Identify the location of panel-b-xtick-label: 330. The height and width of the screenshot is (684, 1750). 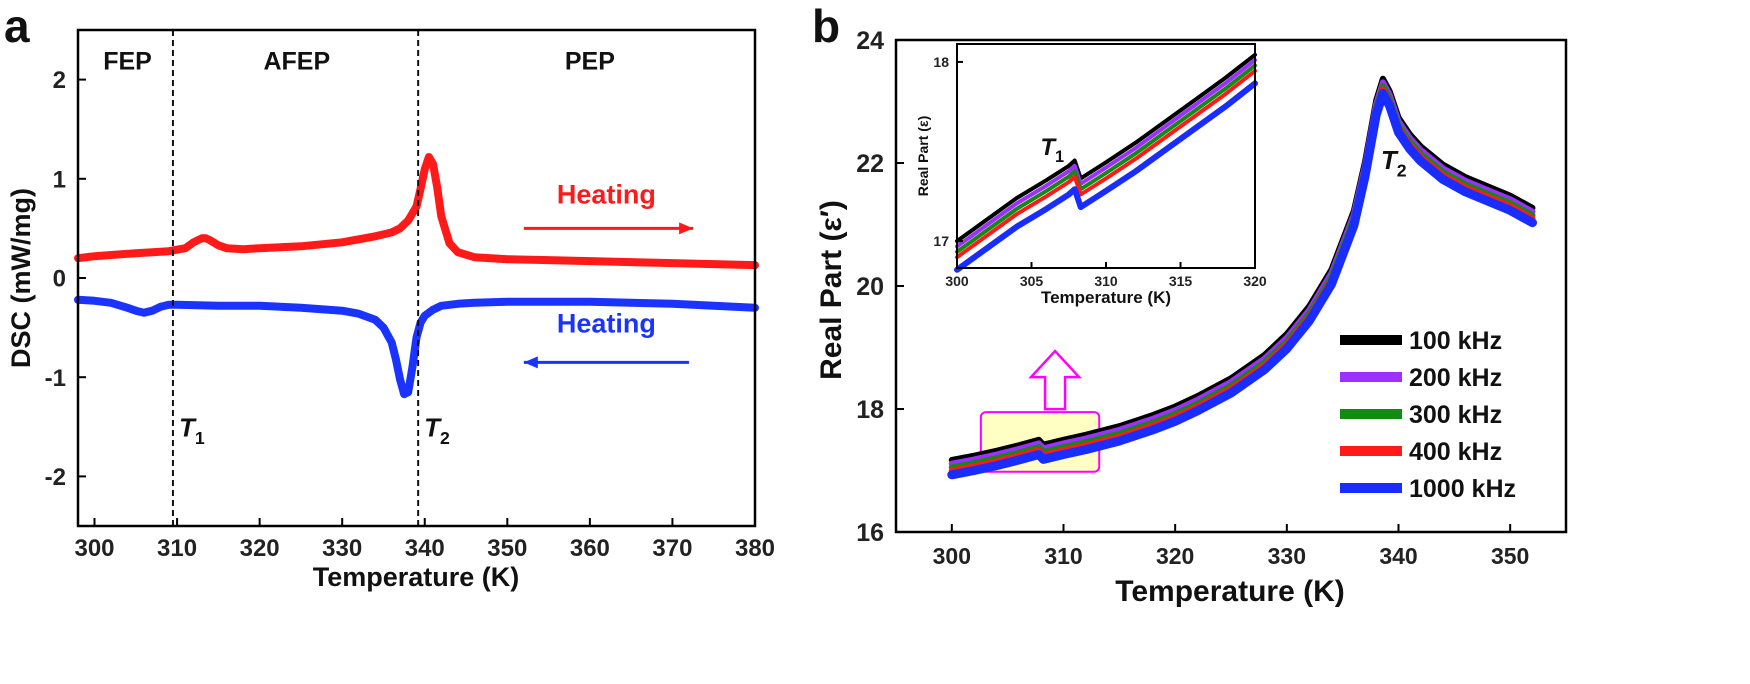
(1287, 556).